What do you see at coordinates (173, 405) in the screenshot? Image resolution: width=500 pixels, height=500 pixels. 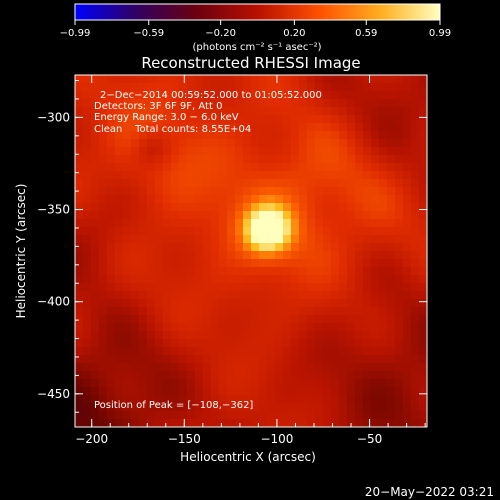 I see `annotation-peak-position: Position of Peak = [−108,−362]` at bounding box center [173, 405].